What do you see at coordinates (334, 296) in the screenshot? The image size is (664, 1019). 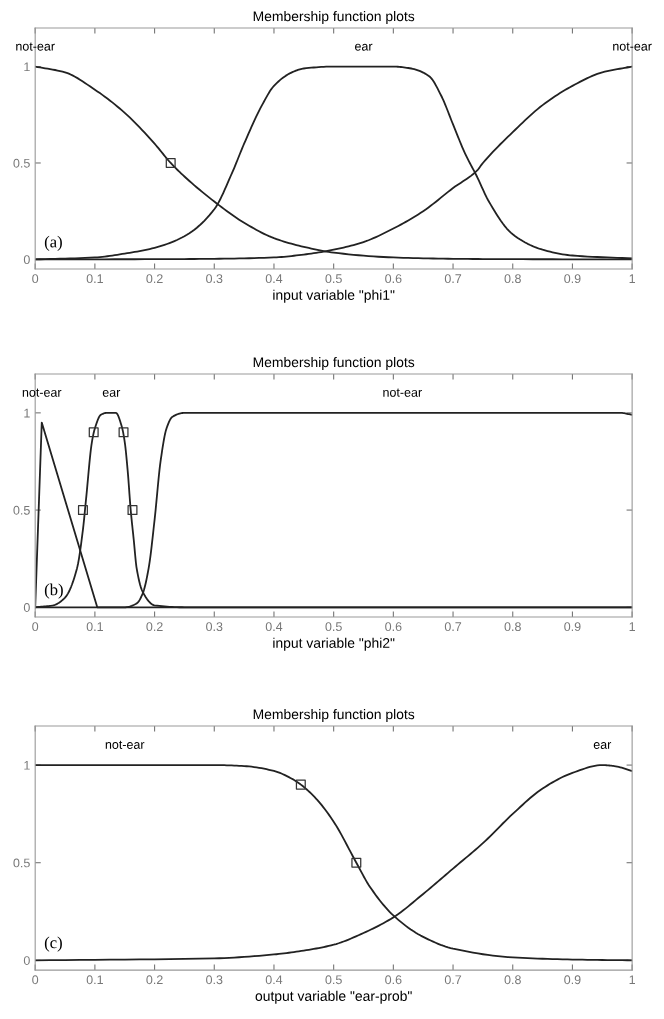 I see `x-axis-title: input variable "phi1"` at bounding box center [334, 296].